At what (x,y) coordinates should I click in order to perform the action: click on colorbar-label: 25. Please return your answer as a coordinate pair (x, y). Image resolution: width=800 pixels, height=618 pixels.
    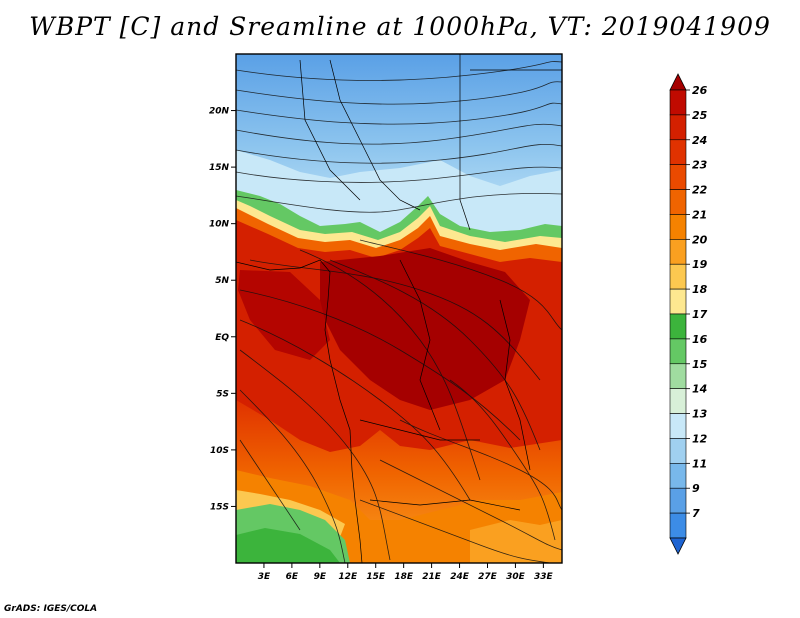
    Looking at the image, I should click on (700, 115).